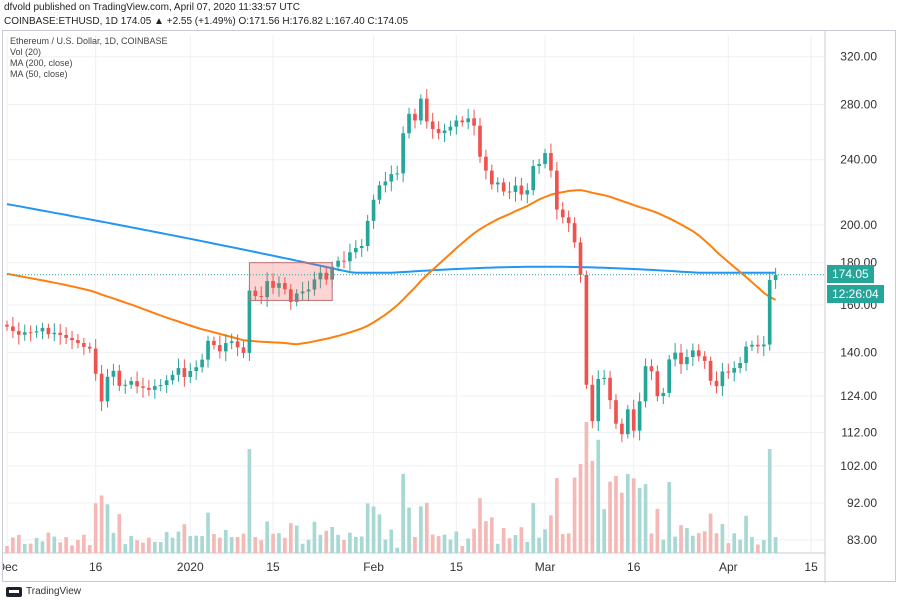  I want to click on footer-brand: TradingView, so click(43, 591).